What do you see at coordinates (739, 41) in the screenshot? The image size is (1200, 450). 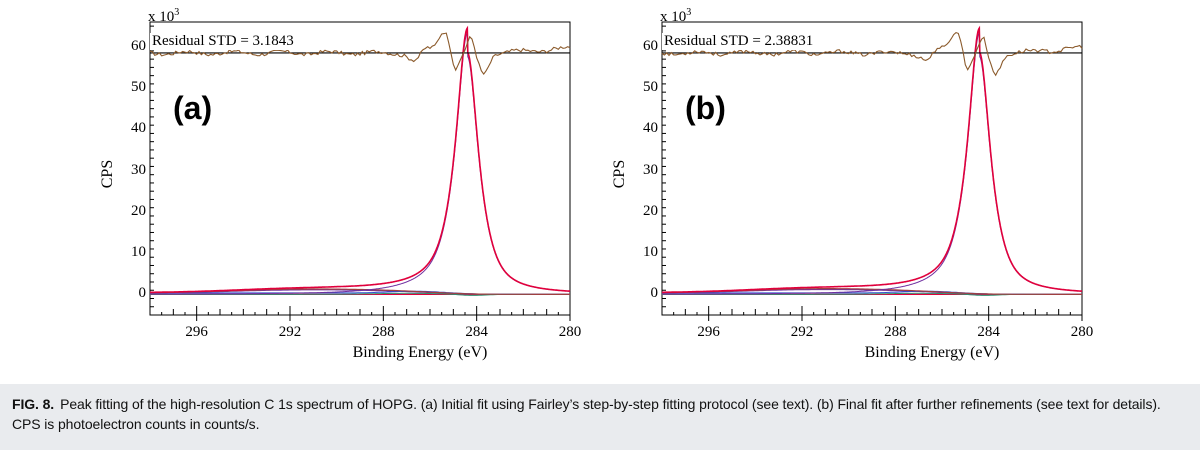 I see `residual-std-label: Residual STD = 2.38831` at bounding box center [739, 41].